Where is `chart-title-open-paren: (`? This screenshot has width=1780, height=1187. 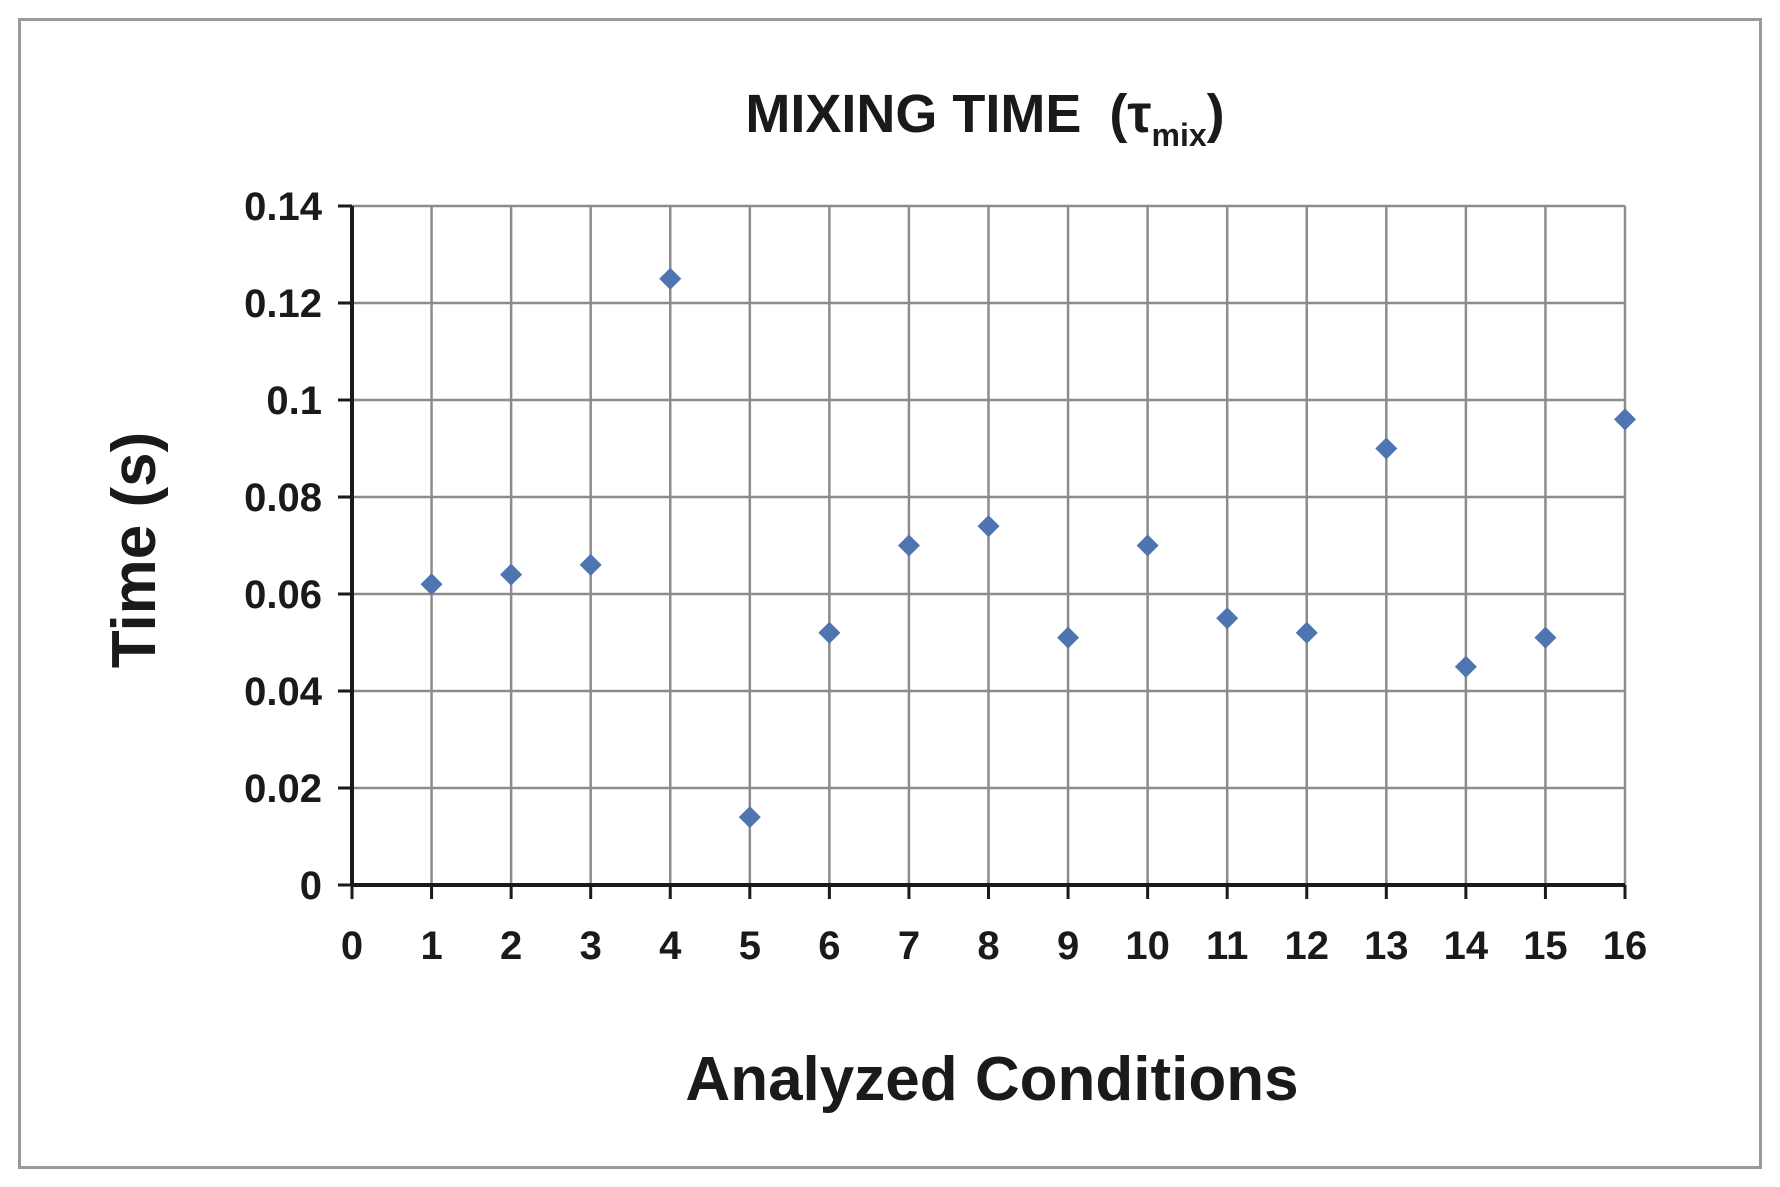
chart-title-open-paren: ( is located at coordinates (1118, 114).